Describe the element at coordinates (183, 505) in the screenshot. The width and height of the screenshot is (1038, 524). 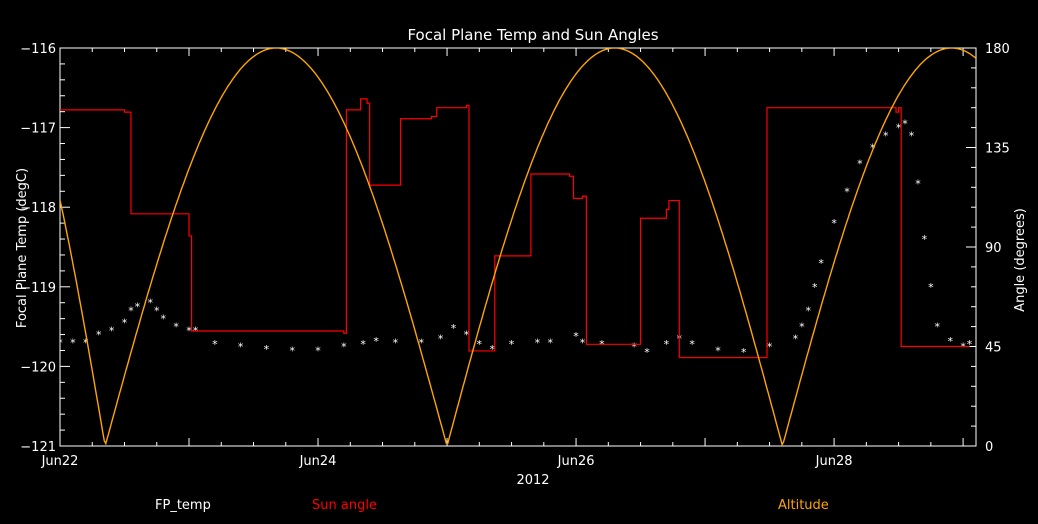
I see `legend-fp-temp: FP_temp` at that location.